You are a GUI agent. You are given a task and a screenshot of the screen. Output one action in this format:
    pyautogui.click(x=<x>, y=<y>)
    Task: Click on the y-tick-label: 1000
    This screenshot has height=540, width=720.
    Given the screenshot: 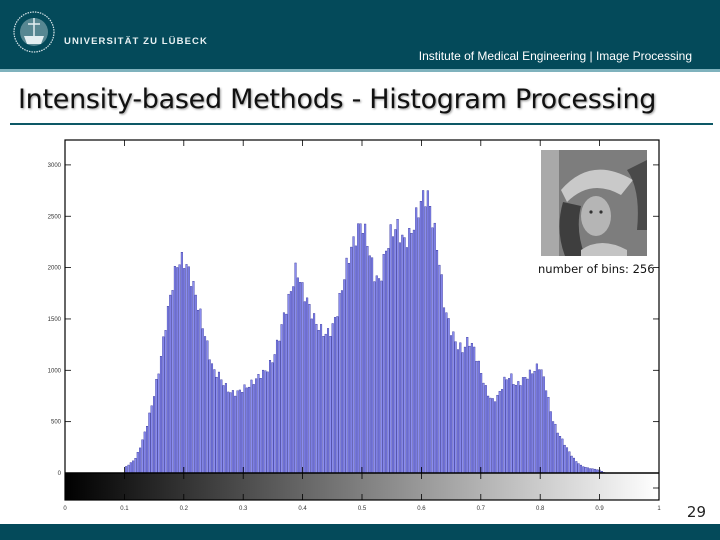 What is the action you would take?
    pyautogui.click(x=55, y=371)
    